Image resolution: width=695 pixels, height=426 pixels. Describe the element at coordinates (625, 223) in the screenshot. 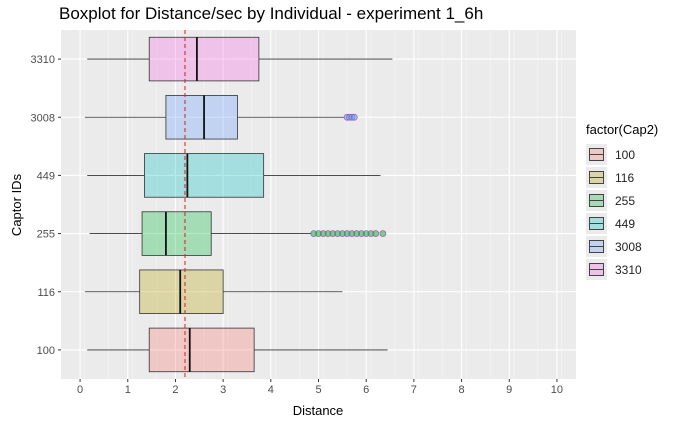

I see `legend-label: 449` at that location.